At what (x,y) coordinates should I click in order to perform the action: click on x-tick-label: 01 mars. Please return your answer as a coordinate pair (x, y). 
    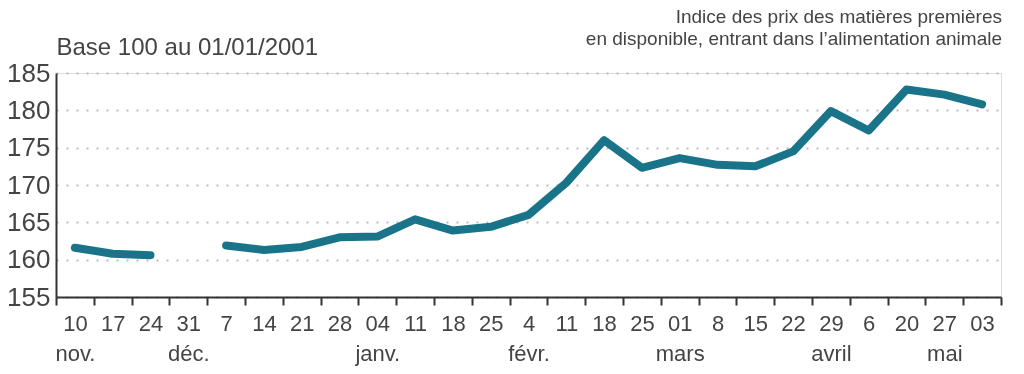
    Looking at the image, I should click on (680, 338).